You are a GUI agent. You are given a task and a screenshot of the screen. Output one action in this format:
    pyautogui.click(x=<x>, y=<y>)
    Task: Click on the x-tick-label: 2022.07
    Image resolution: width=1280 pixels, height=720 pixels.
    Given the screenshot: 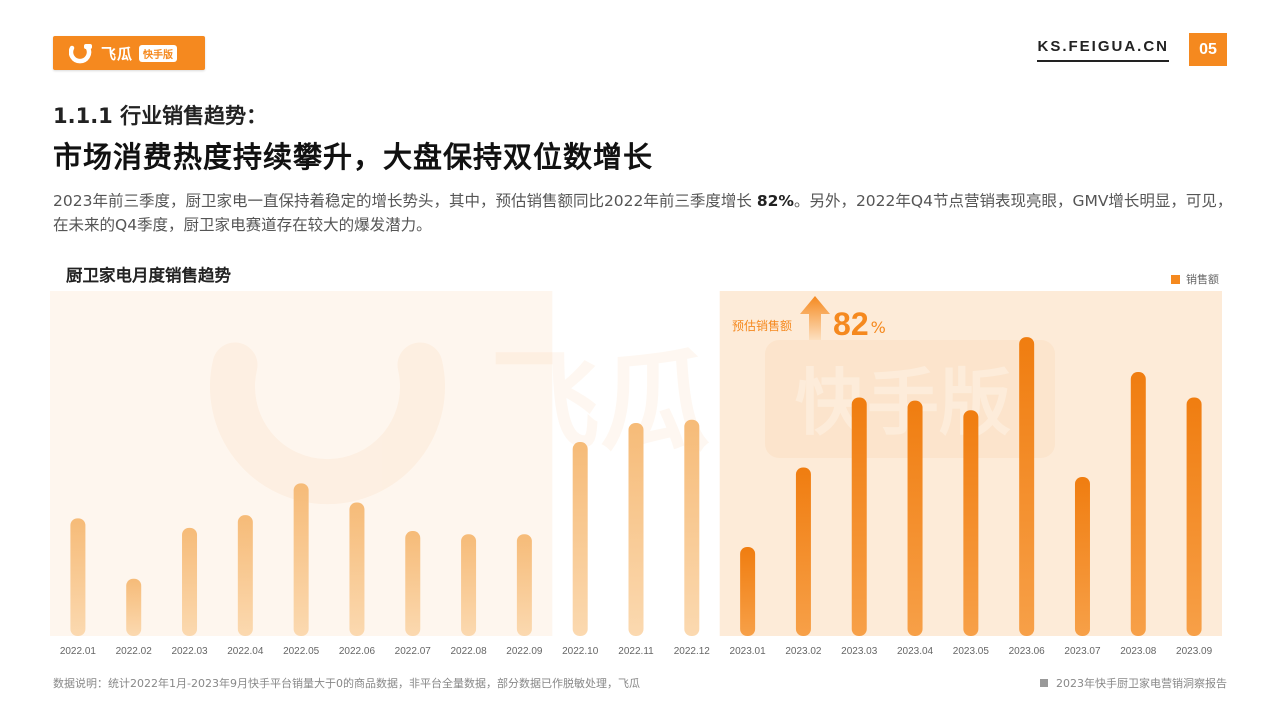 What is the action you would take?
    pyautogui.click(x=413, y=651)
    